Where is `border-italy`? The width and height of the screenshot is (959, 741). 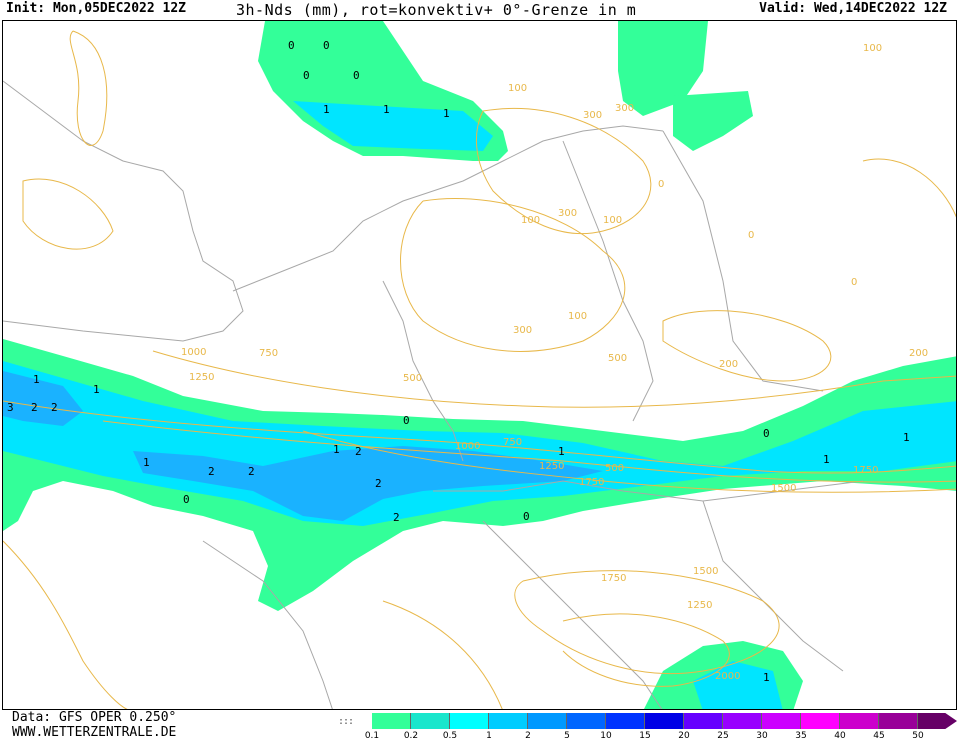 border-italy is located at coordinates (572, 614).